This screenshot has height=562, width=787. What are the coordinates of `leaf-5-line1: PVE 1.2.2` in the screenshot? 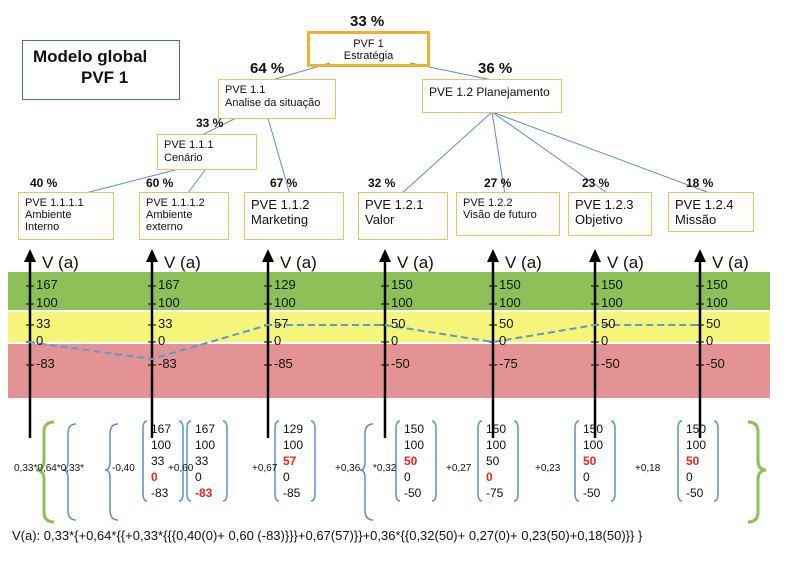 It's located at (488, 203).